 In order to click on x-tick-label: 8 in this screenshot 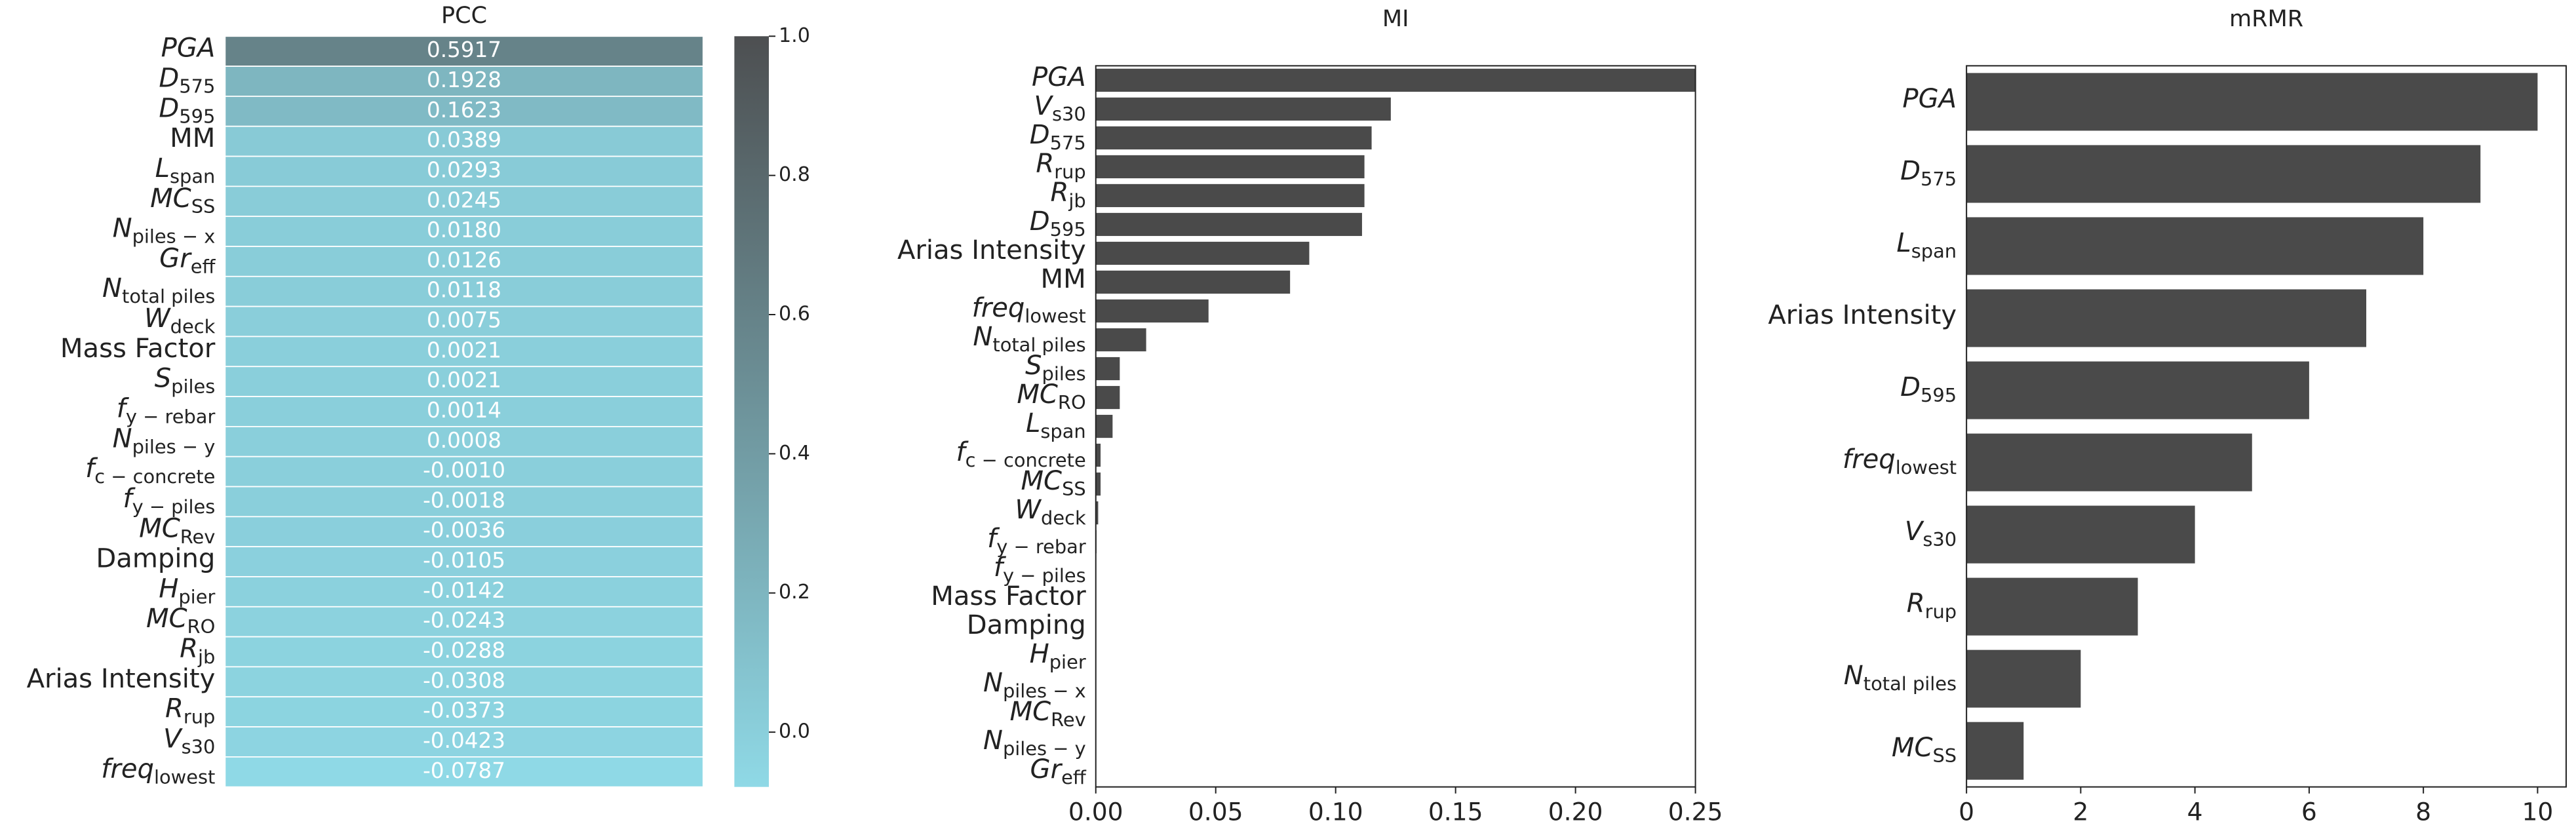, I will do `click(2423, 811)`.